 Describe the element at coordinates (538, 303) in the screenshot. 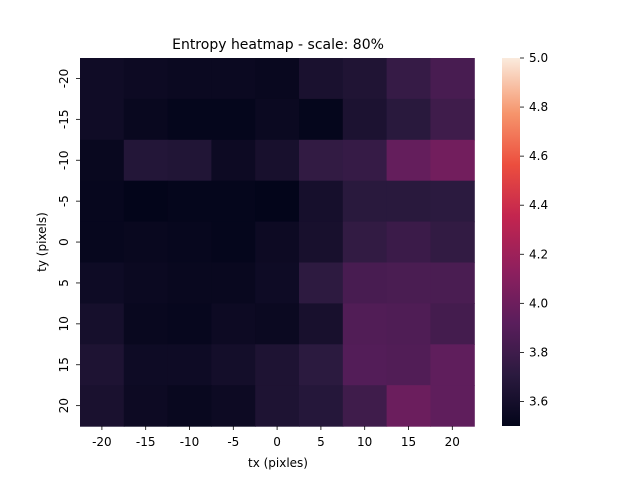

I see `colorbar-tick-label: 4.0` at that location.